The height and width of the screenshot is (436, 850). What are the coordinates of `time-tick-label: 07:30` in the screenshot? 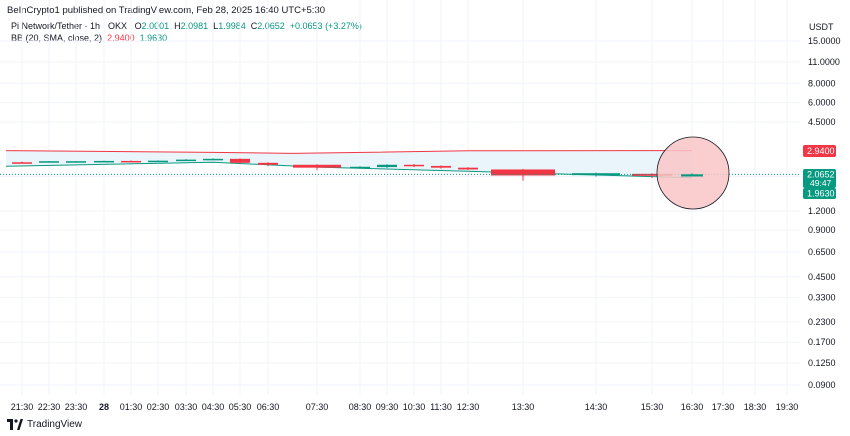 It's located at (317, 407).